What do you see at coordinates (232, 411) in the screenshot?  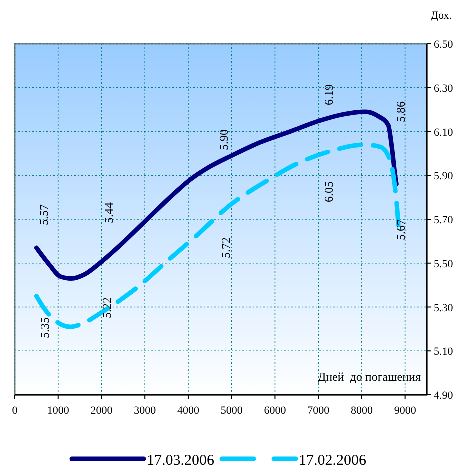 I see `x-tick-label: 5000` at bounding box center [232, 411].